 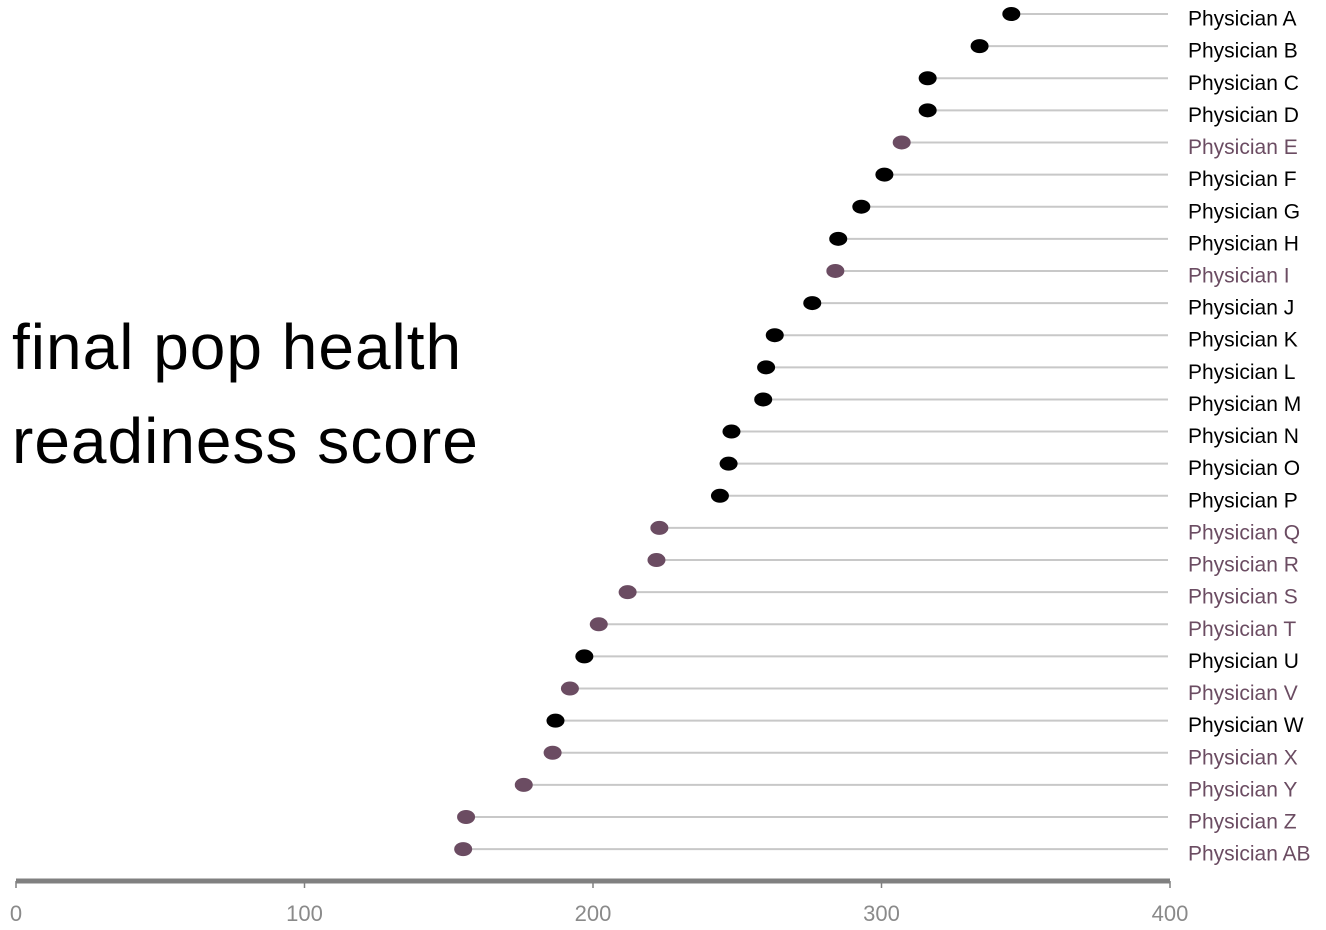 What do you see at coordinates (881, 913) in the screenshot?
I see `x-tick-label: 300` at bounding box center [881, 913].